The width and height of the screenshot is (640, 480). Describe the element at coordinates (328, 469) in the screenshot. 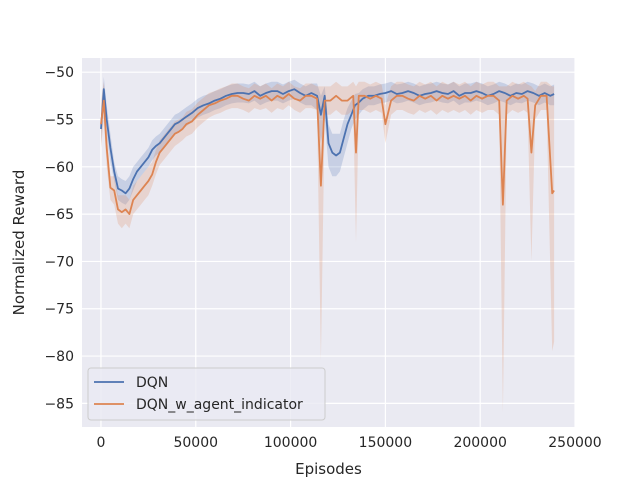

I see `x-axis-label: Episodes` at that location.